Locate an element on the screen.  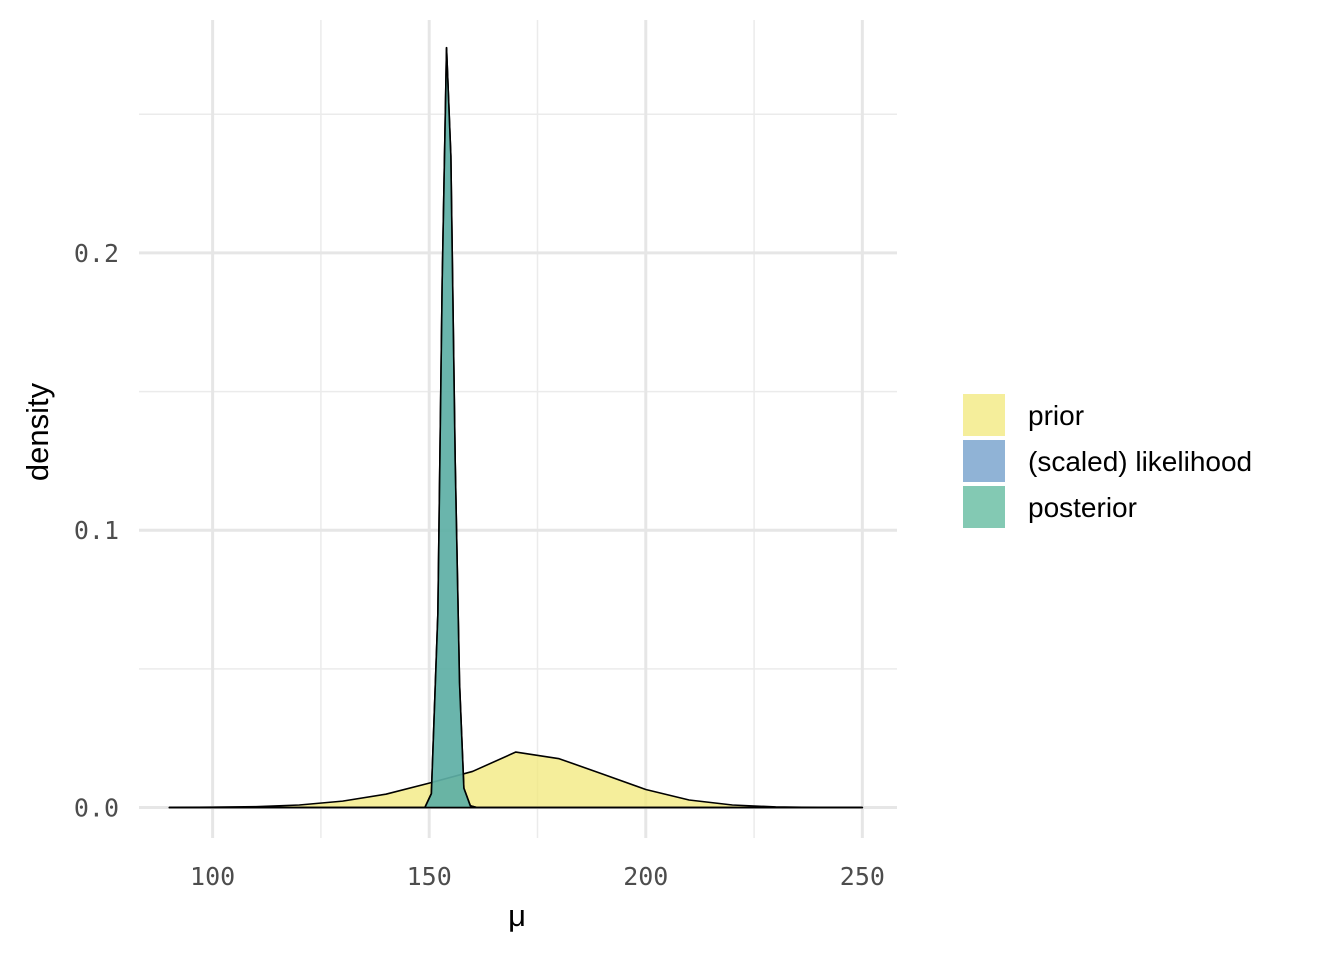
legend: prior (scaled) likelihood posterior is located at coordinates (1107, 461).